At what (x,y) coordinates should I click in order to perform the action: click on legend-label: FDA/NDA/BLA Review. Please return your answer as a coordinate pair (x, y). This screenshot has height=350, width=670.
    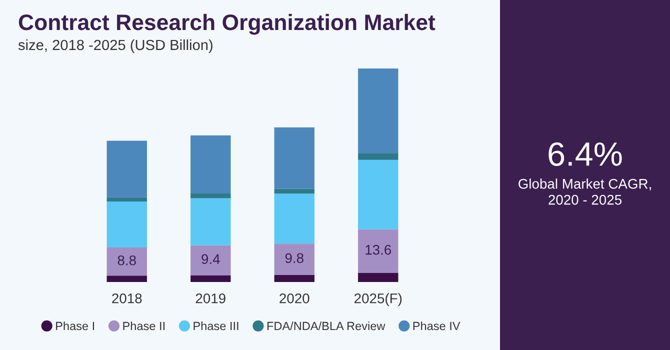
    Looking at the image, I should click on (326, 325).